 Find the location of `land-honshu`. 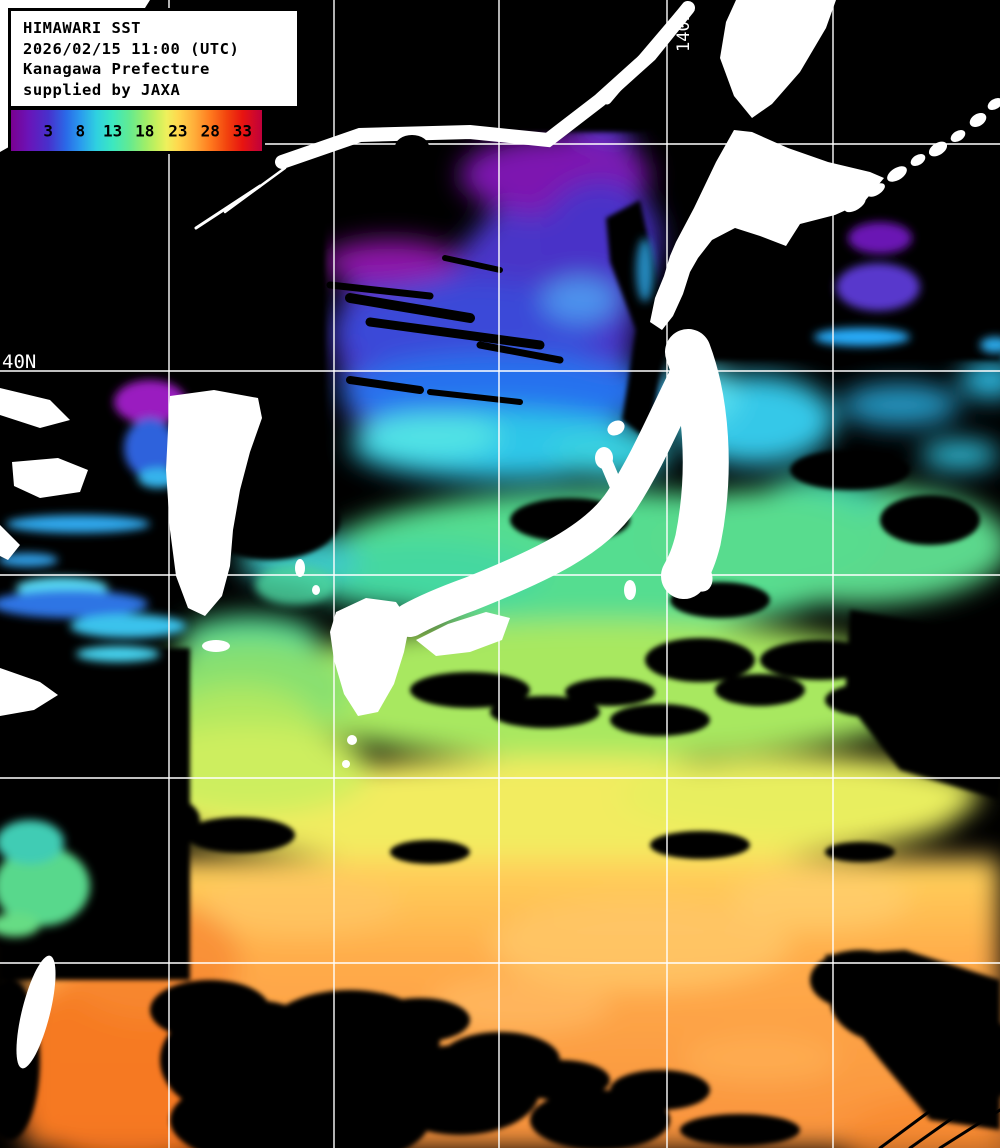

land-honshu is located at coordinates (561, 483).